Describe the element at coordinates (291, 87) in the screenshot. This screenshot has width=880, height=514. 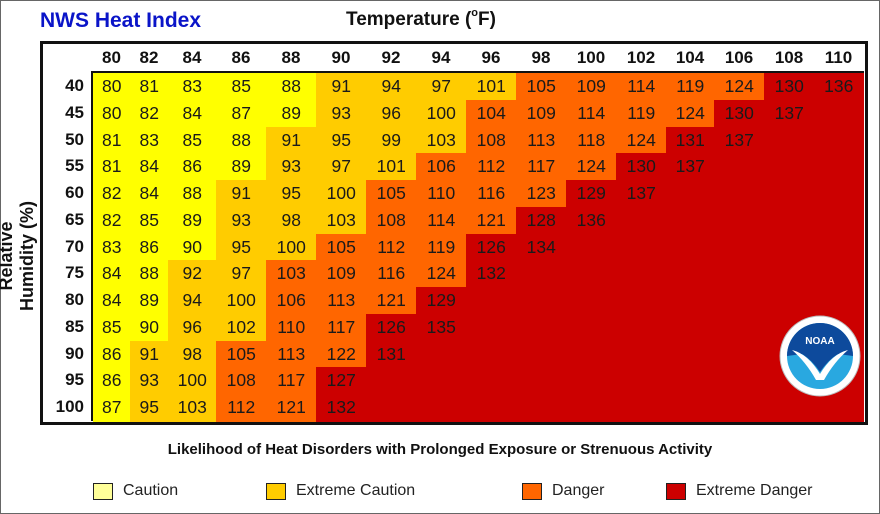
I see `heat-index-cell: 88` at that location.